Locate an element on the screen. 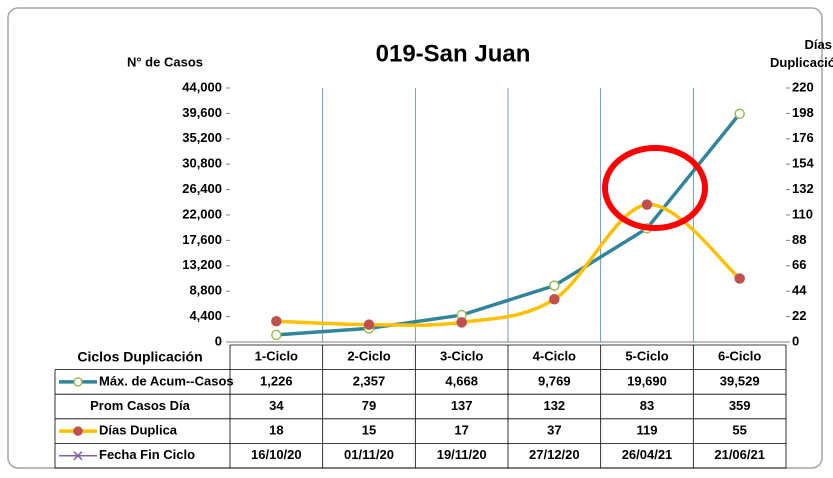  x-tick-label: 2-Ciclo is located at coordinates (368, 356).